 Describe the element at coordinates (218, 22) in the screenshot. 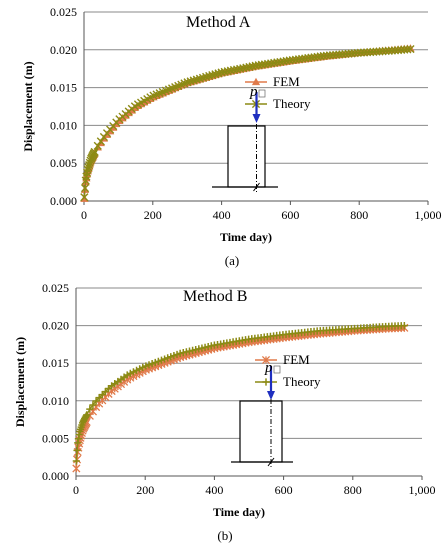

I see `method-label: Method A` at that location.